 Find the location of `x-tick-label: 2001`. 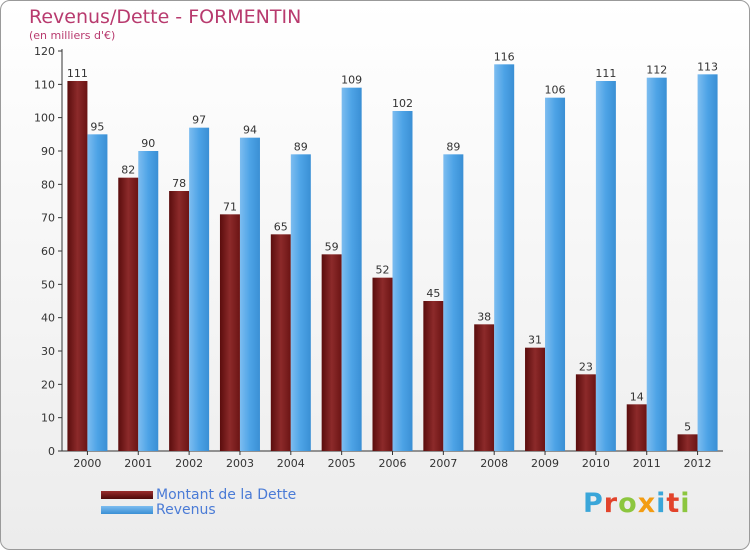

x-tick-label: 2001 is located at coordinates (138, 463).